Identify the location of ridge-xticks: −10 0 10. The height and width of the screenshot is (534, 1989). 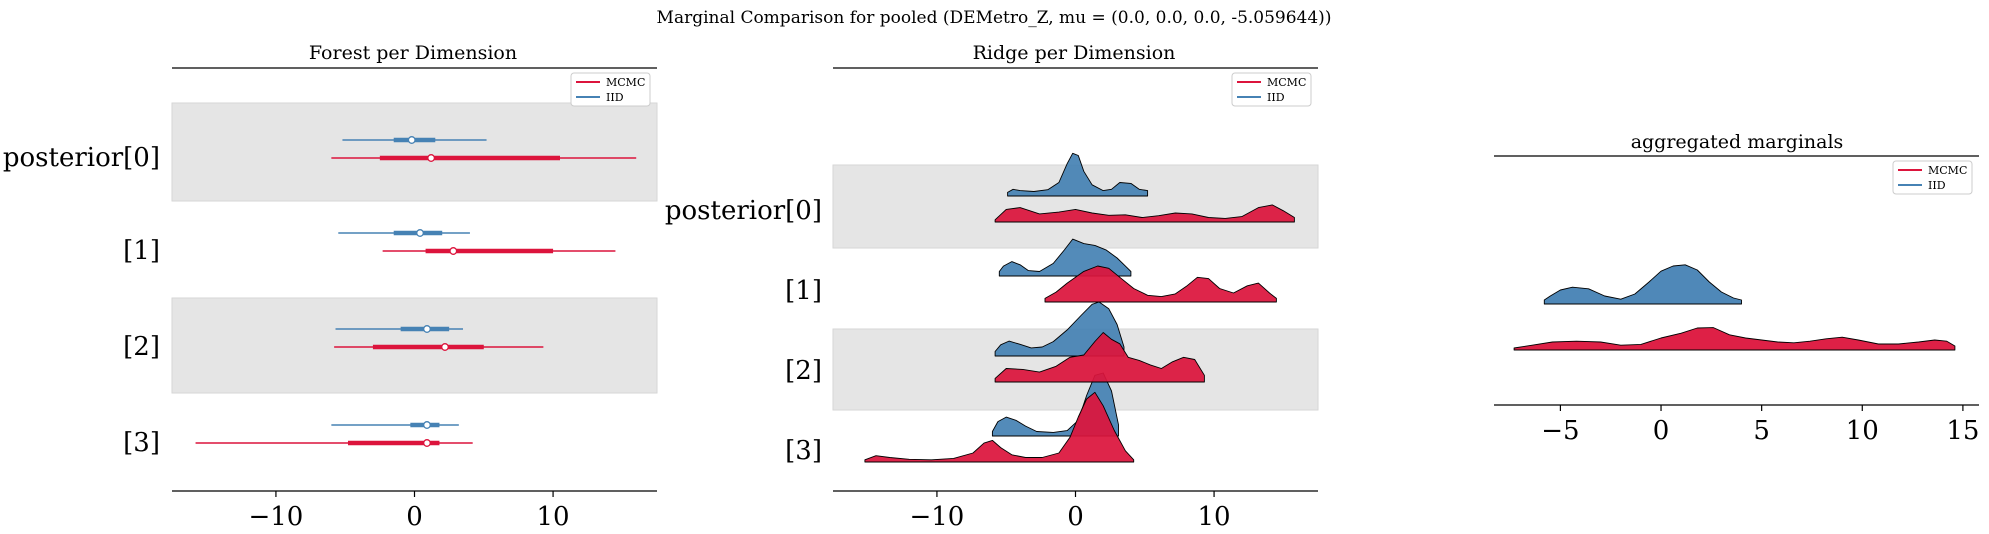
(1070, 511).